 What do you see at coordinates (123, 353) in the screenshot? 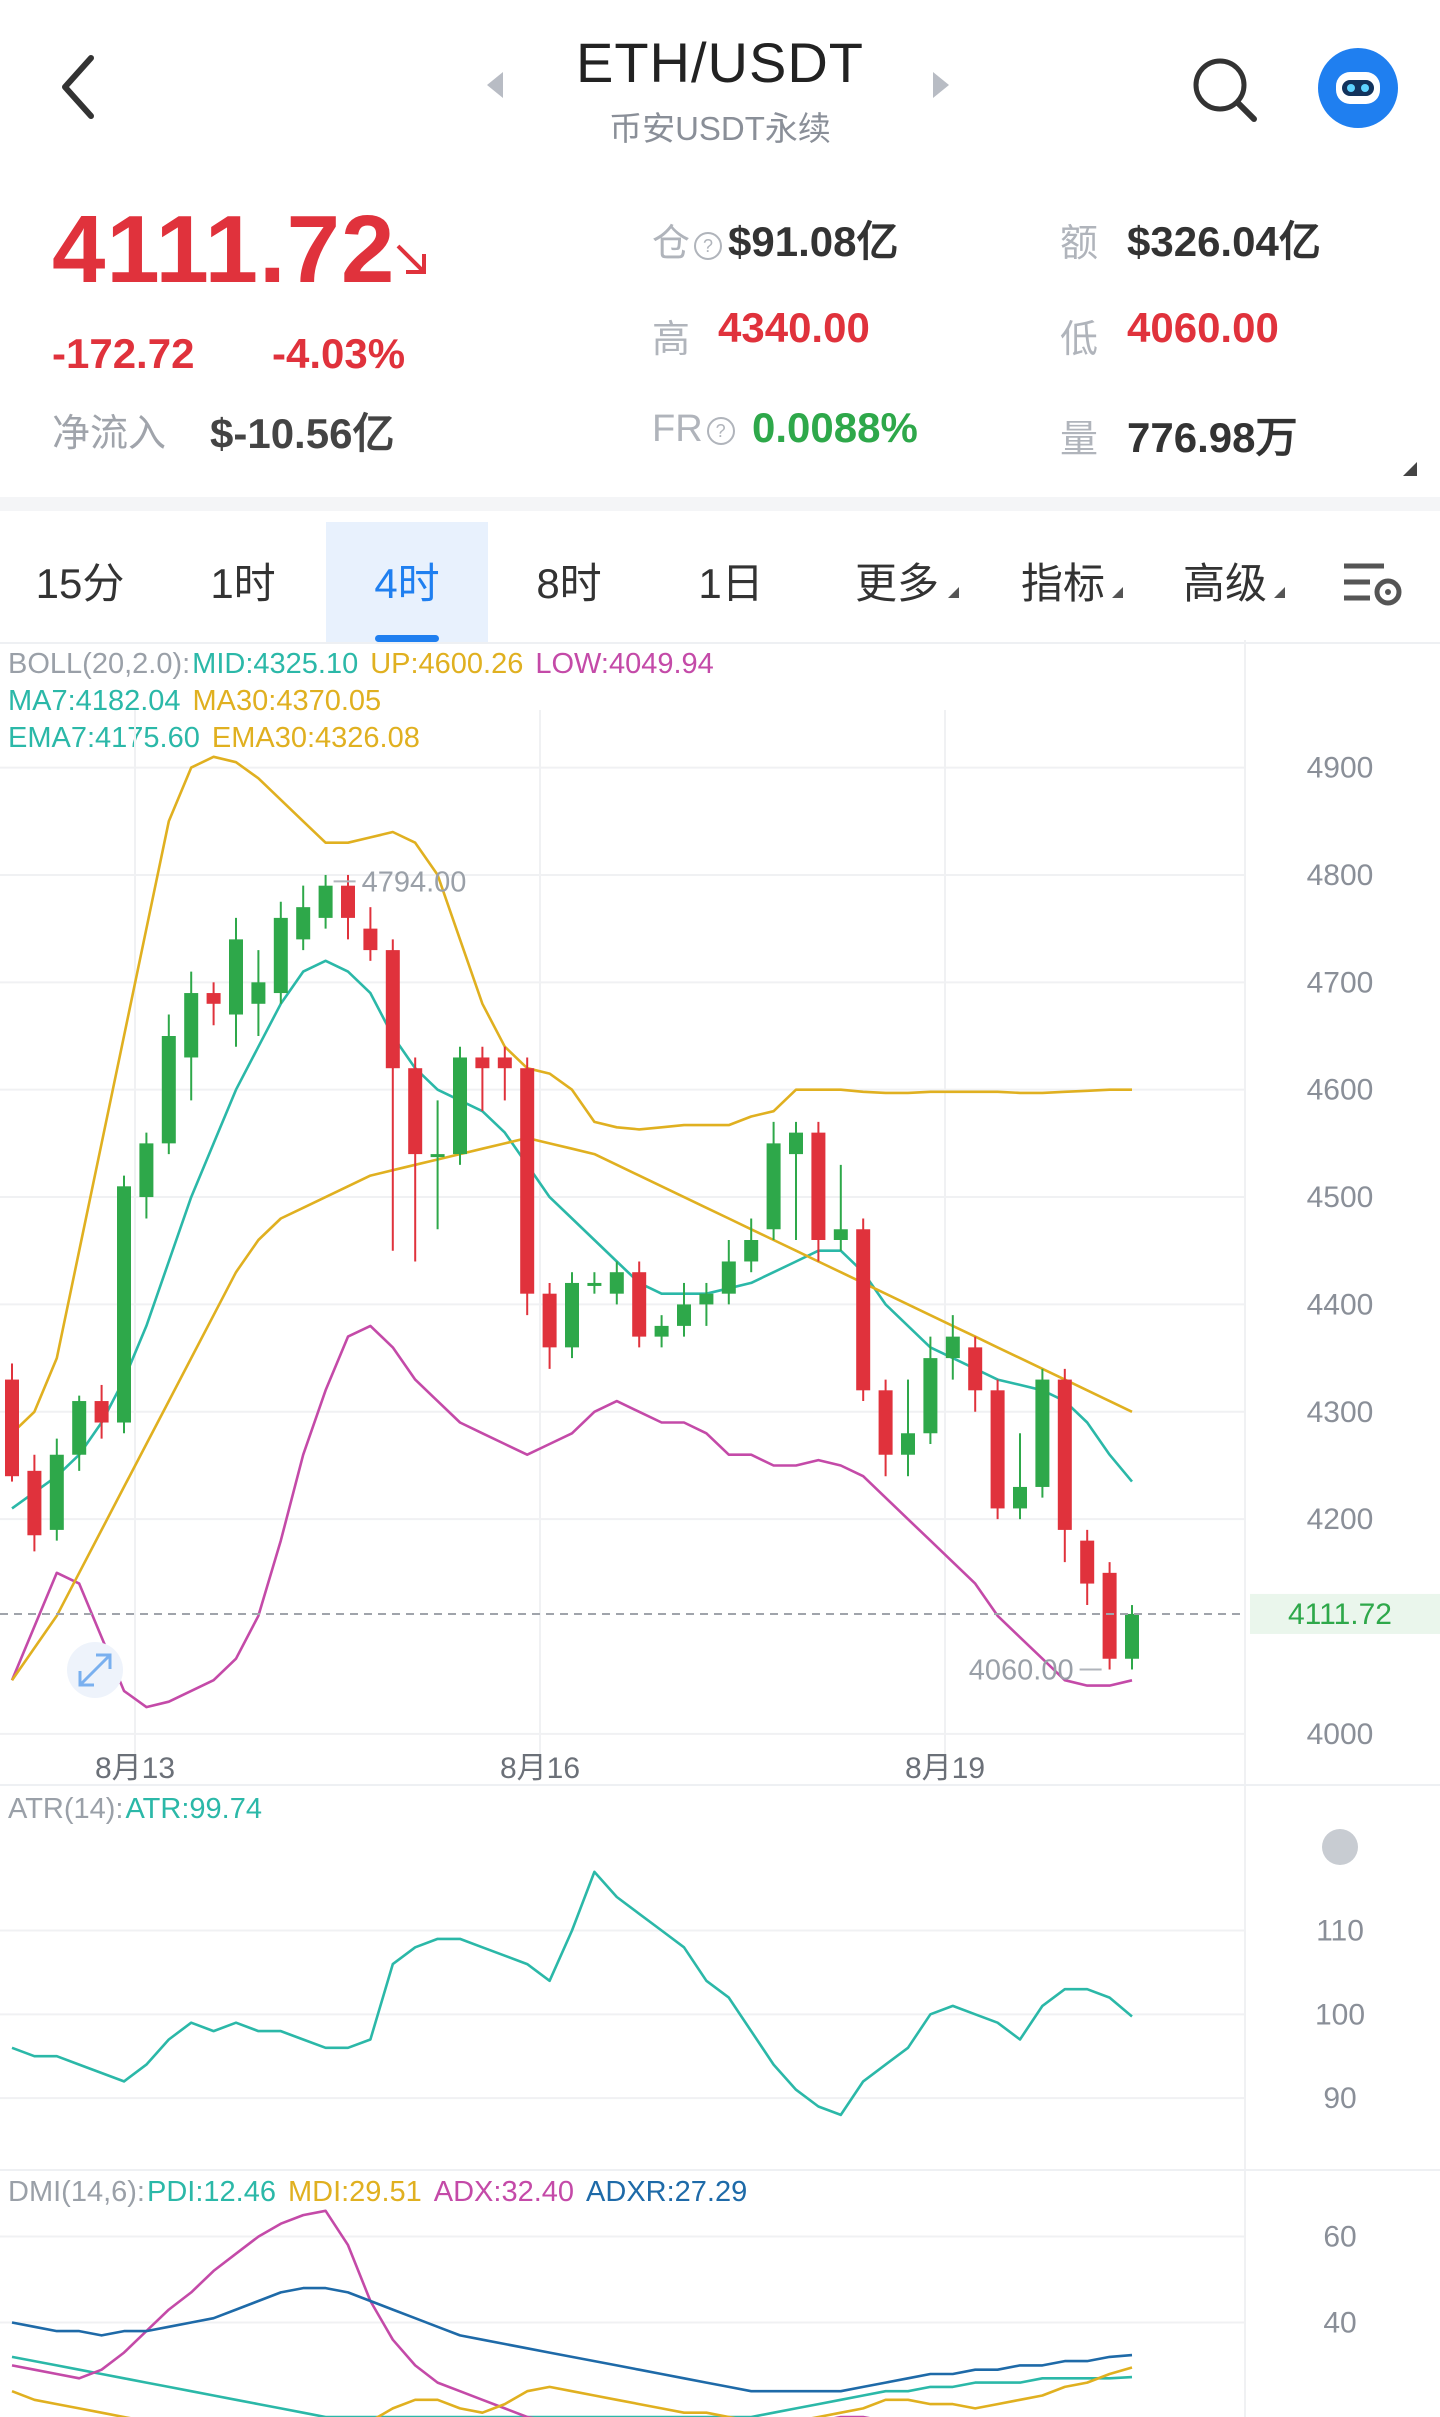
I see `price-change: -172.72` at bounding box center [123, 353].